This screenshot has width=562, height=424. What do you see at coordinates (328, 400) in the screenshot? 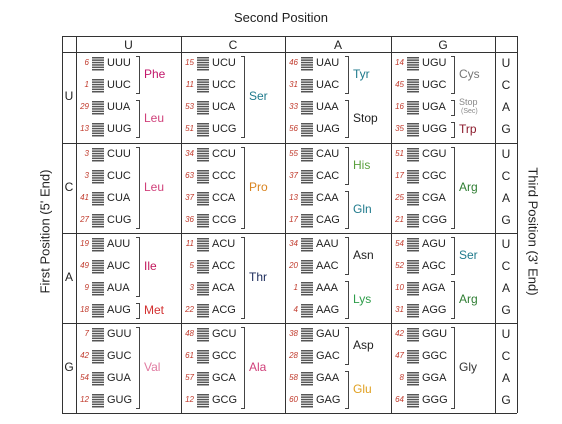
I see `codon: GAG` at bounding box center [328, 400].